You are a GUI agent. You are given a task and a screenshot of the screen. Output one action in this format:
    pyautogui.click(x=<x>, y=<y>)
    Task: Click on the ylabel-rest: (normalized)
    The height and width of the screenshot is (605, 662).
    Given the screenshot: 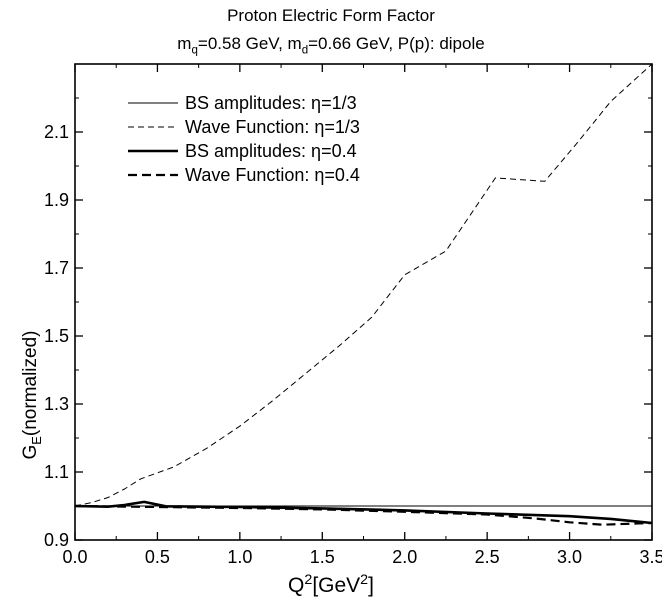 What is the action you would take?
    pyautogui.click(x=31, y=383)
    